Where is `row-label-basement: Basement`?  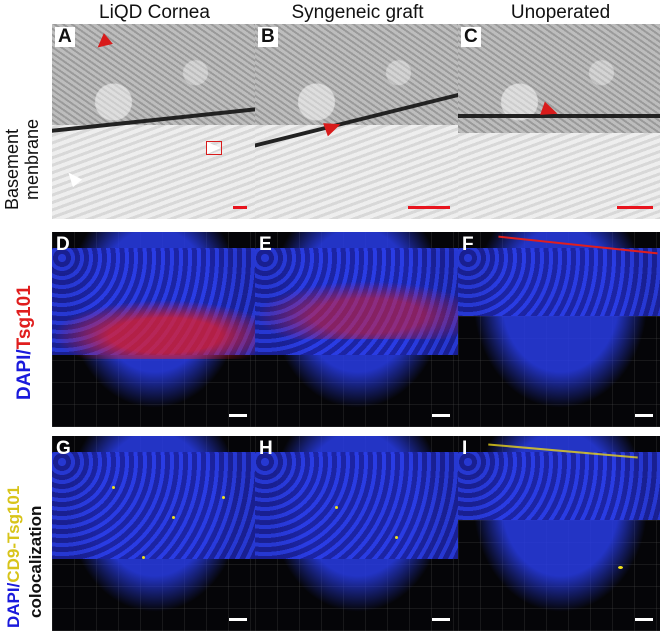 row-label-basement: Basement is located at coordinates (12, 169).